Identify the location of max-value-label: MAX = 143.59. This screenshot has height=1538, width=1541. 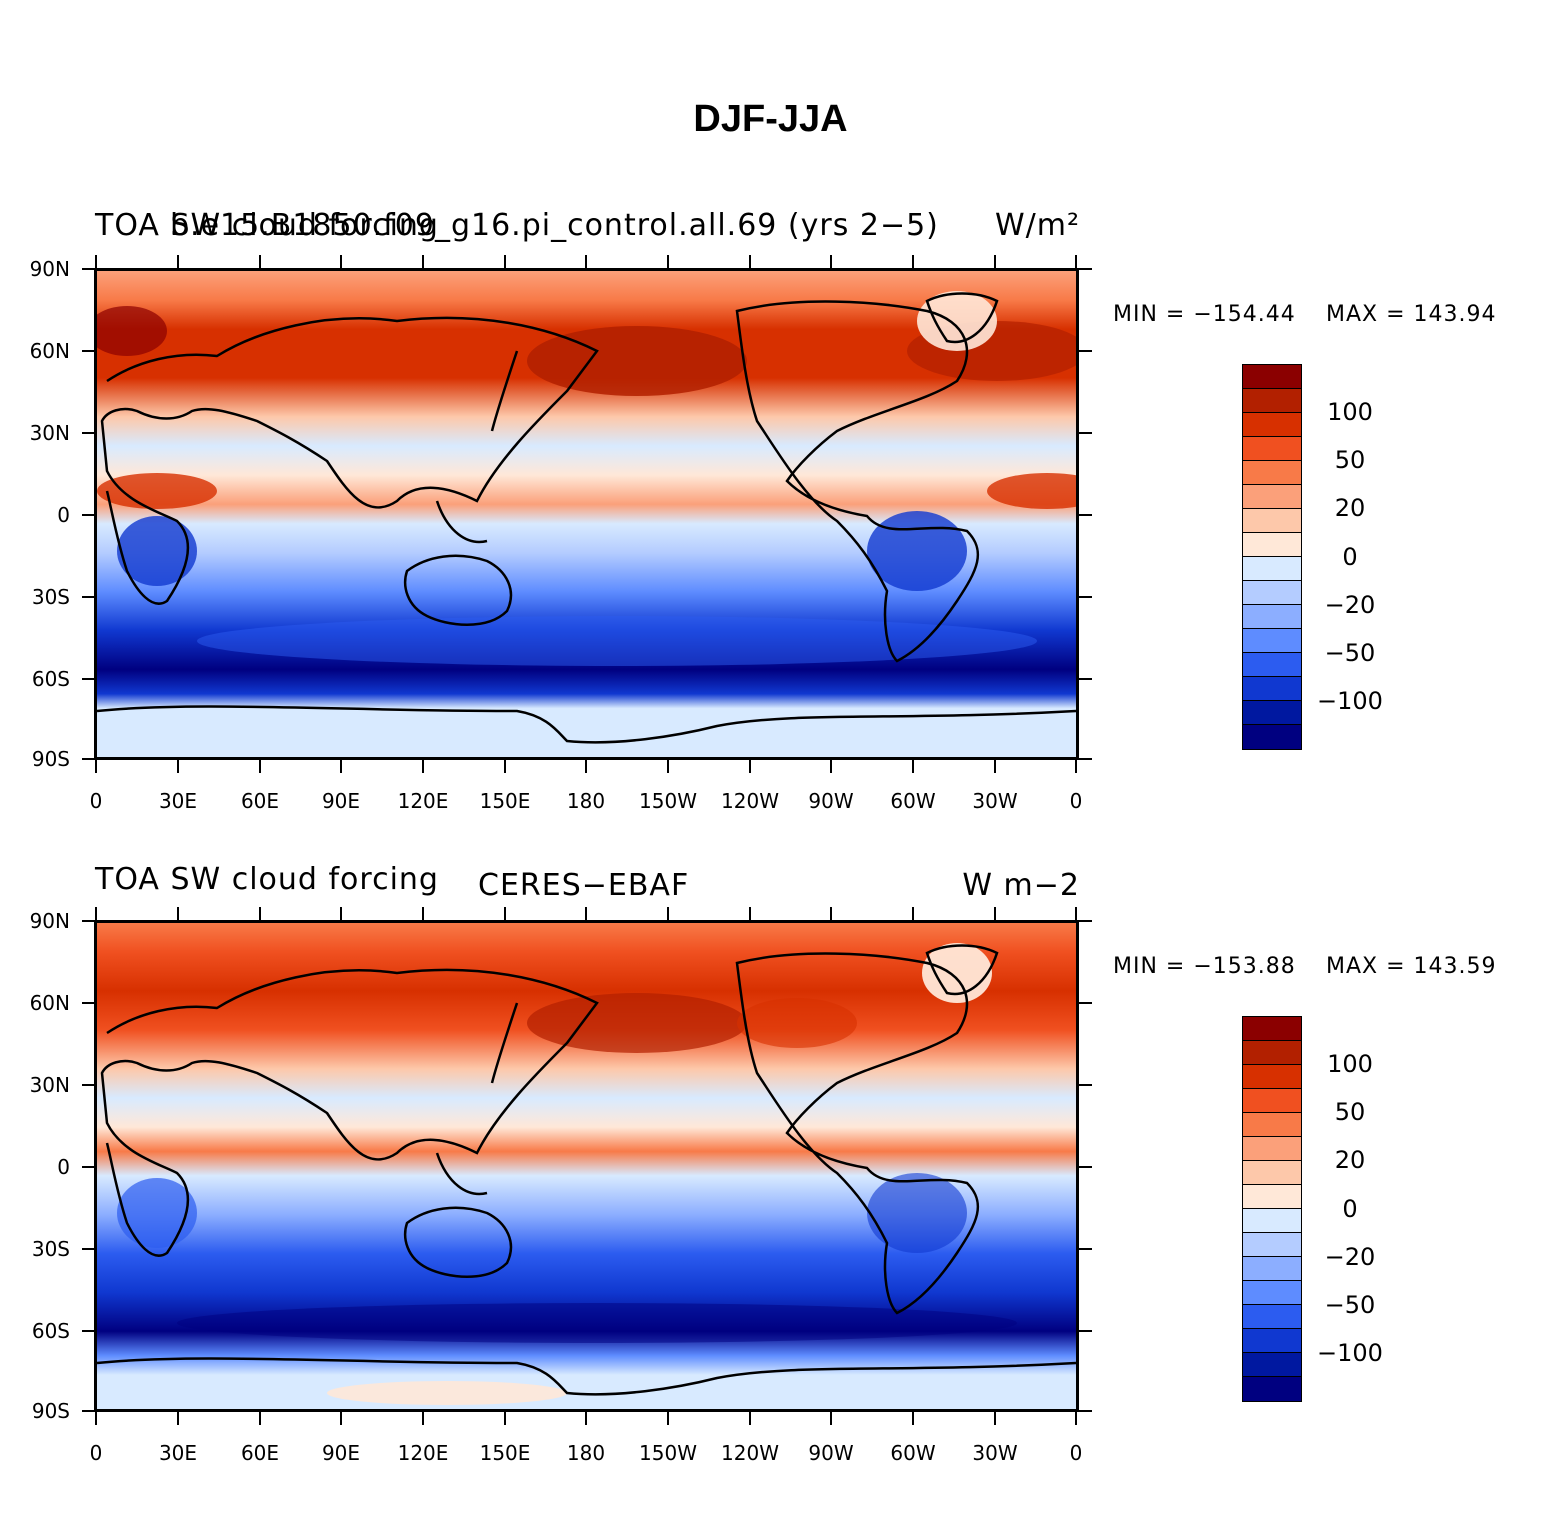
(1411, 966).